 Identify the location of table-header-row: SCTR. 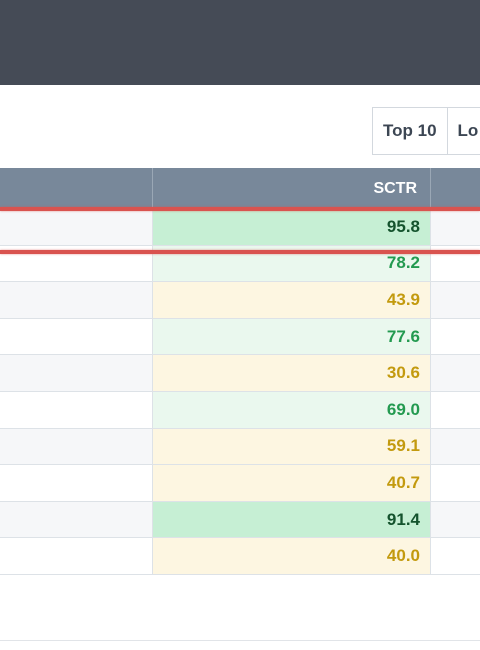
(240, 188).